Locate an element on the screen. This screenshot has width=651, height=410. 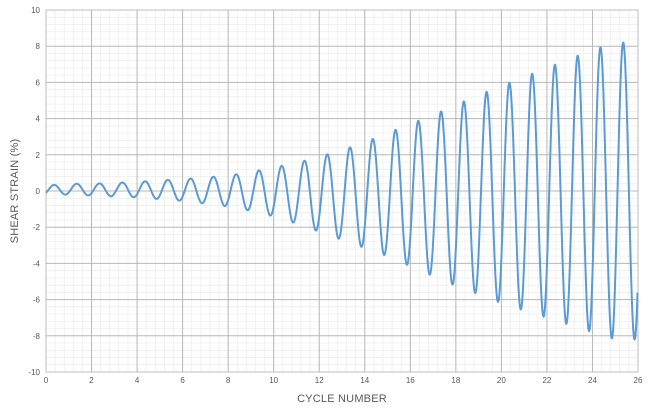
x-tick-label: 22 is located at coordinates (546, 380).